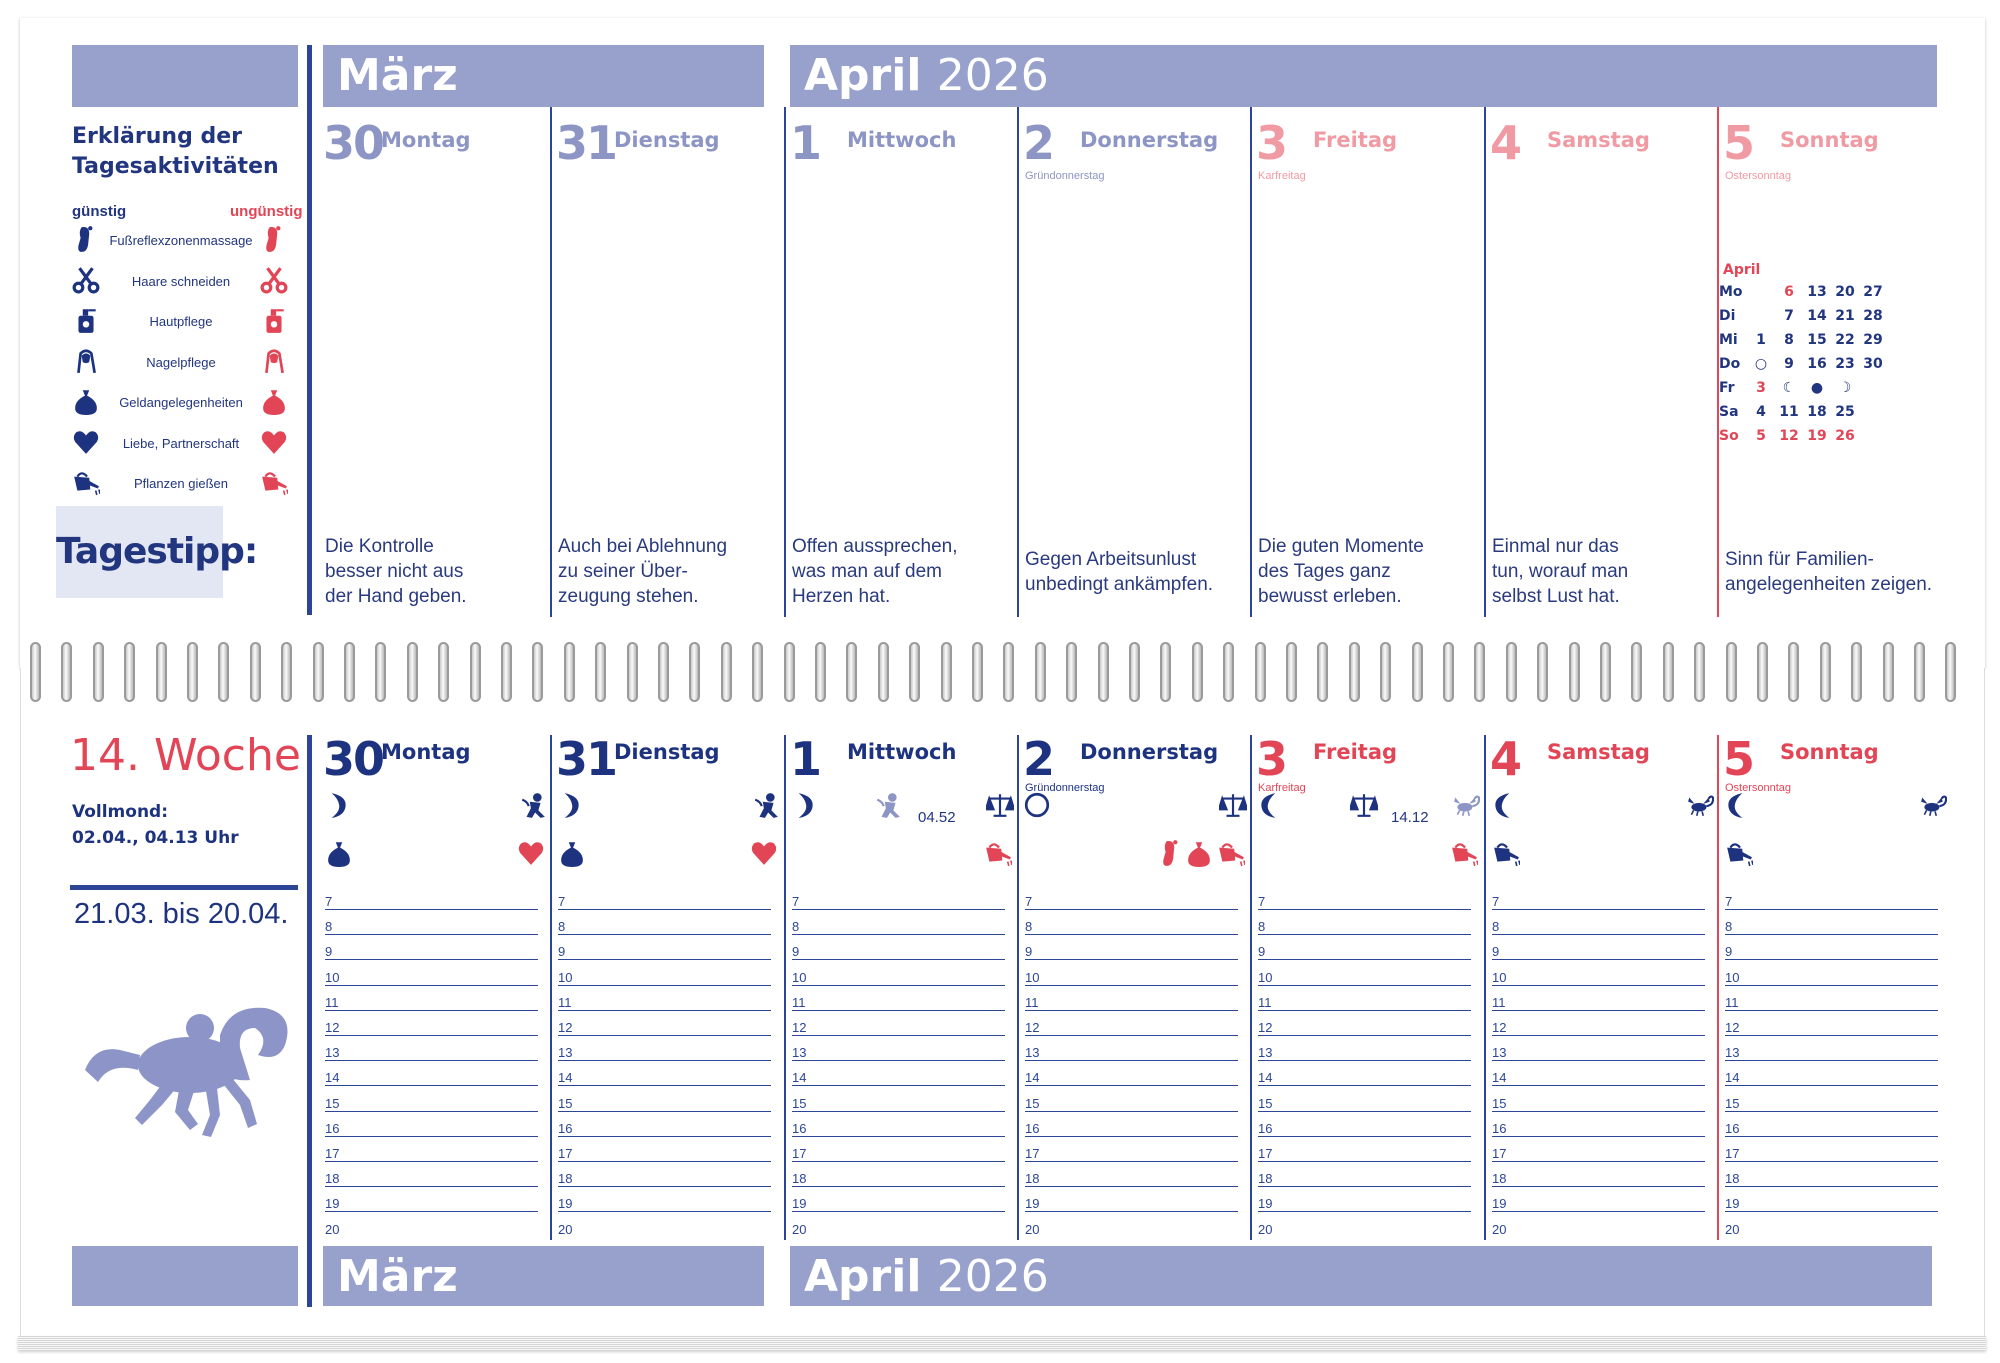 This screenshot has height=1363, width=2000. I want to click on hour-line, so click(898, 1136).